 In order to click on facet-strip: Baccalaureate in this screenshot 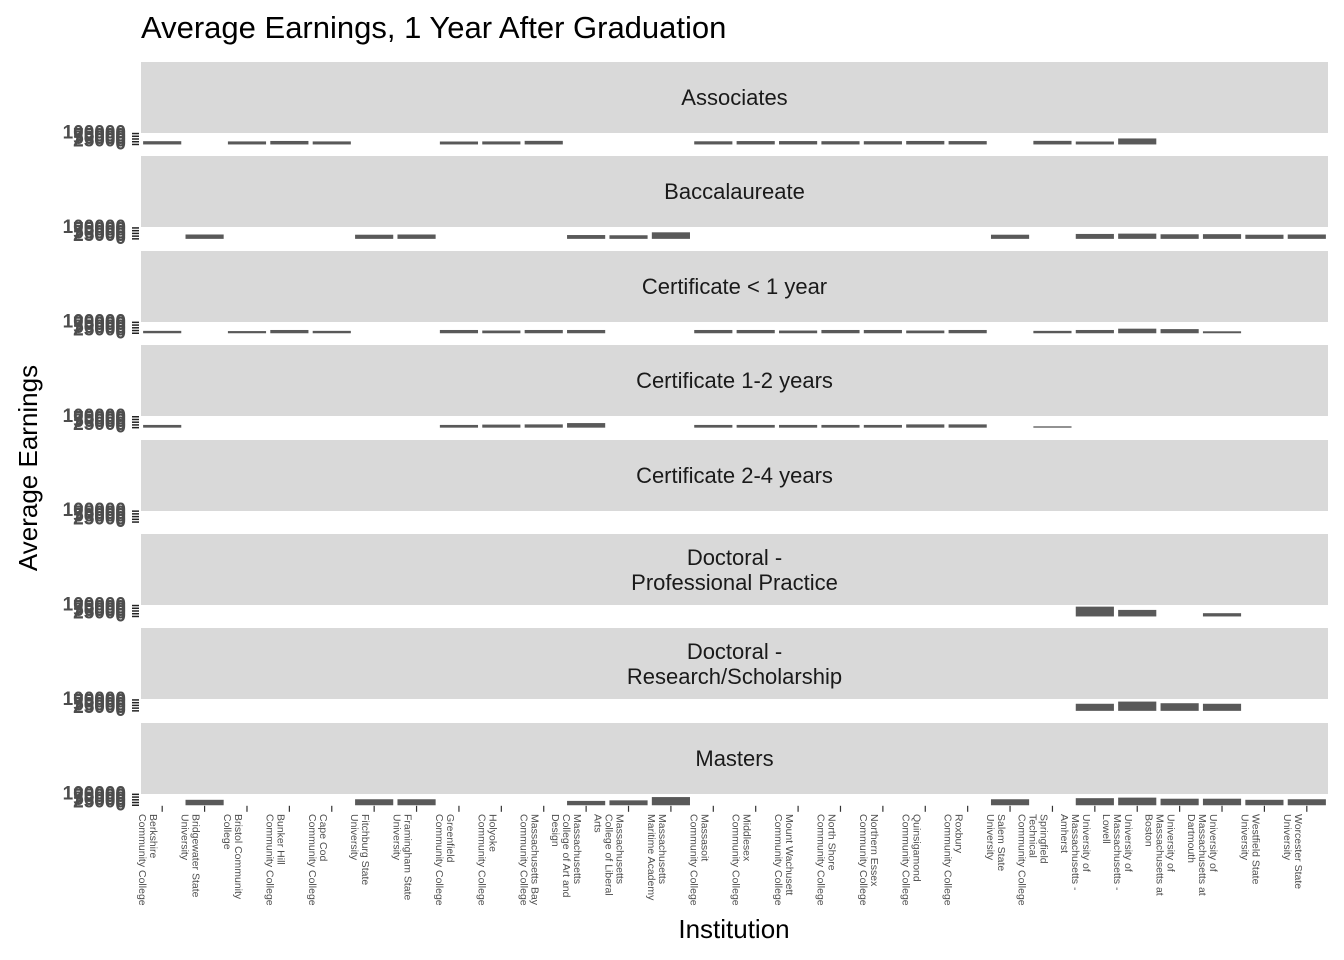, I will do `click(734, 192)`.